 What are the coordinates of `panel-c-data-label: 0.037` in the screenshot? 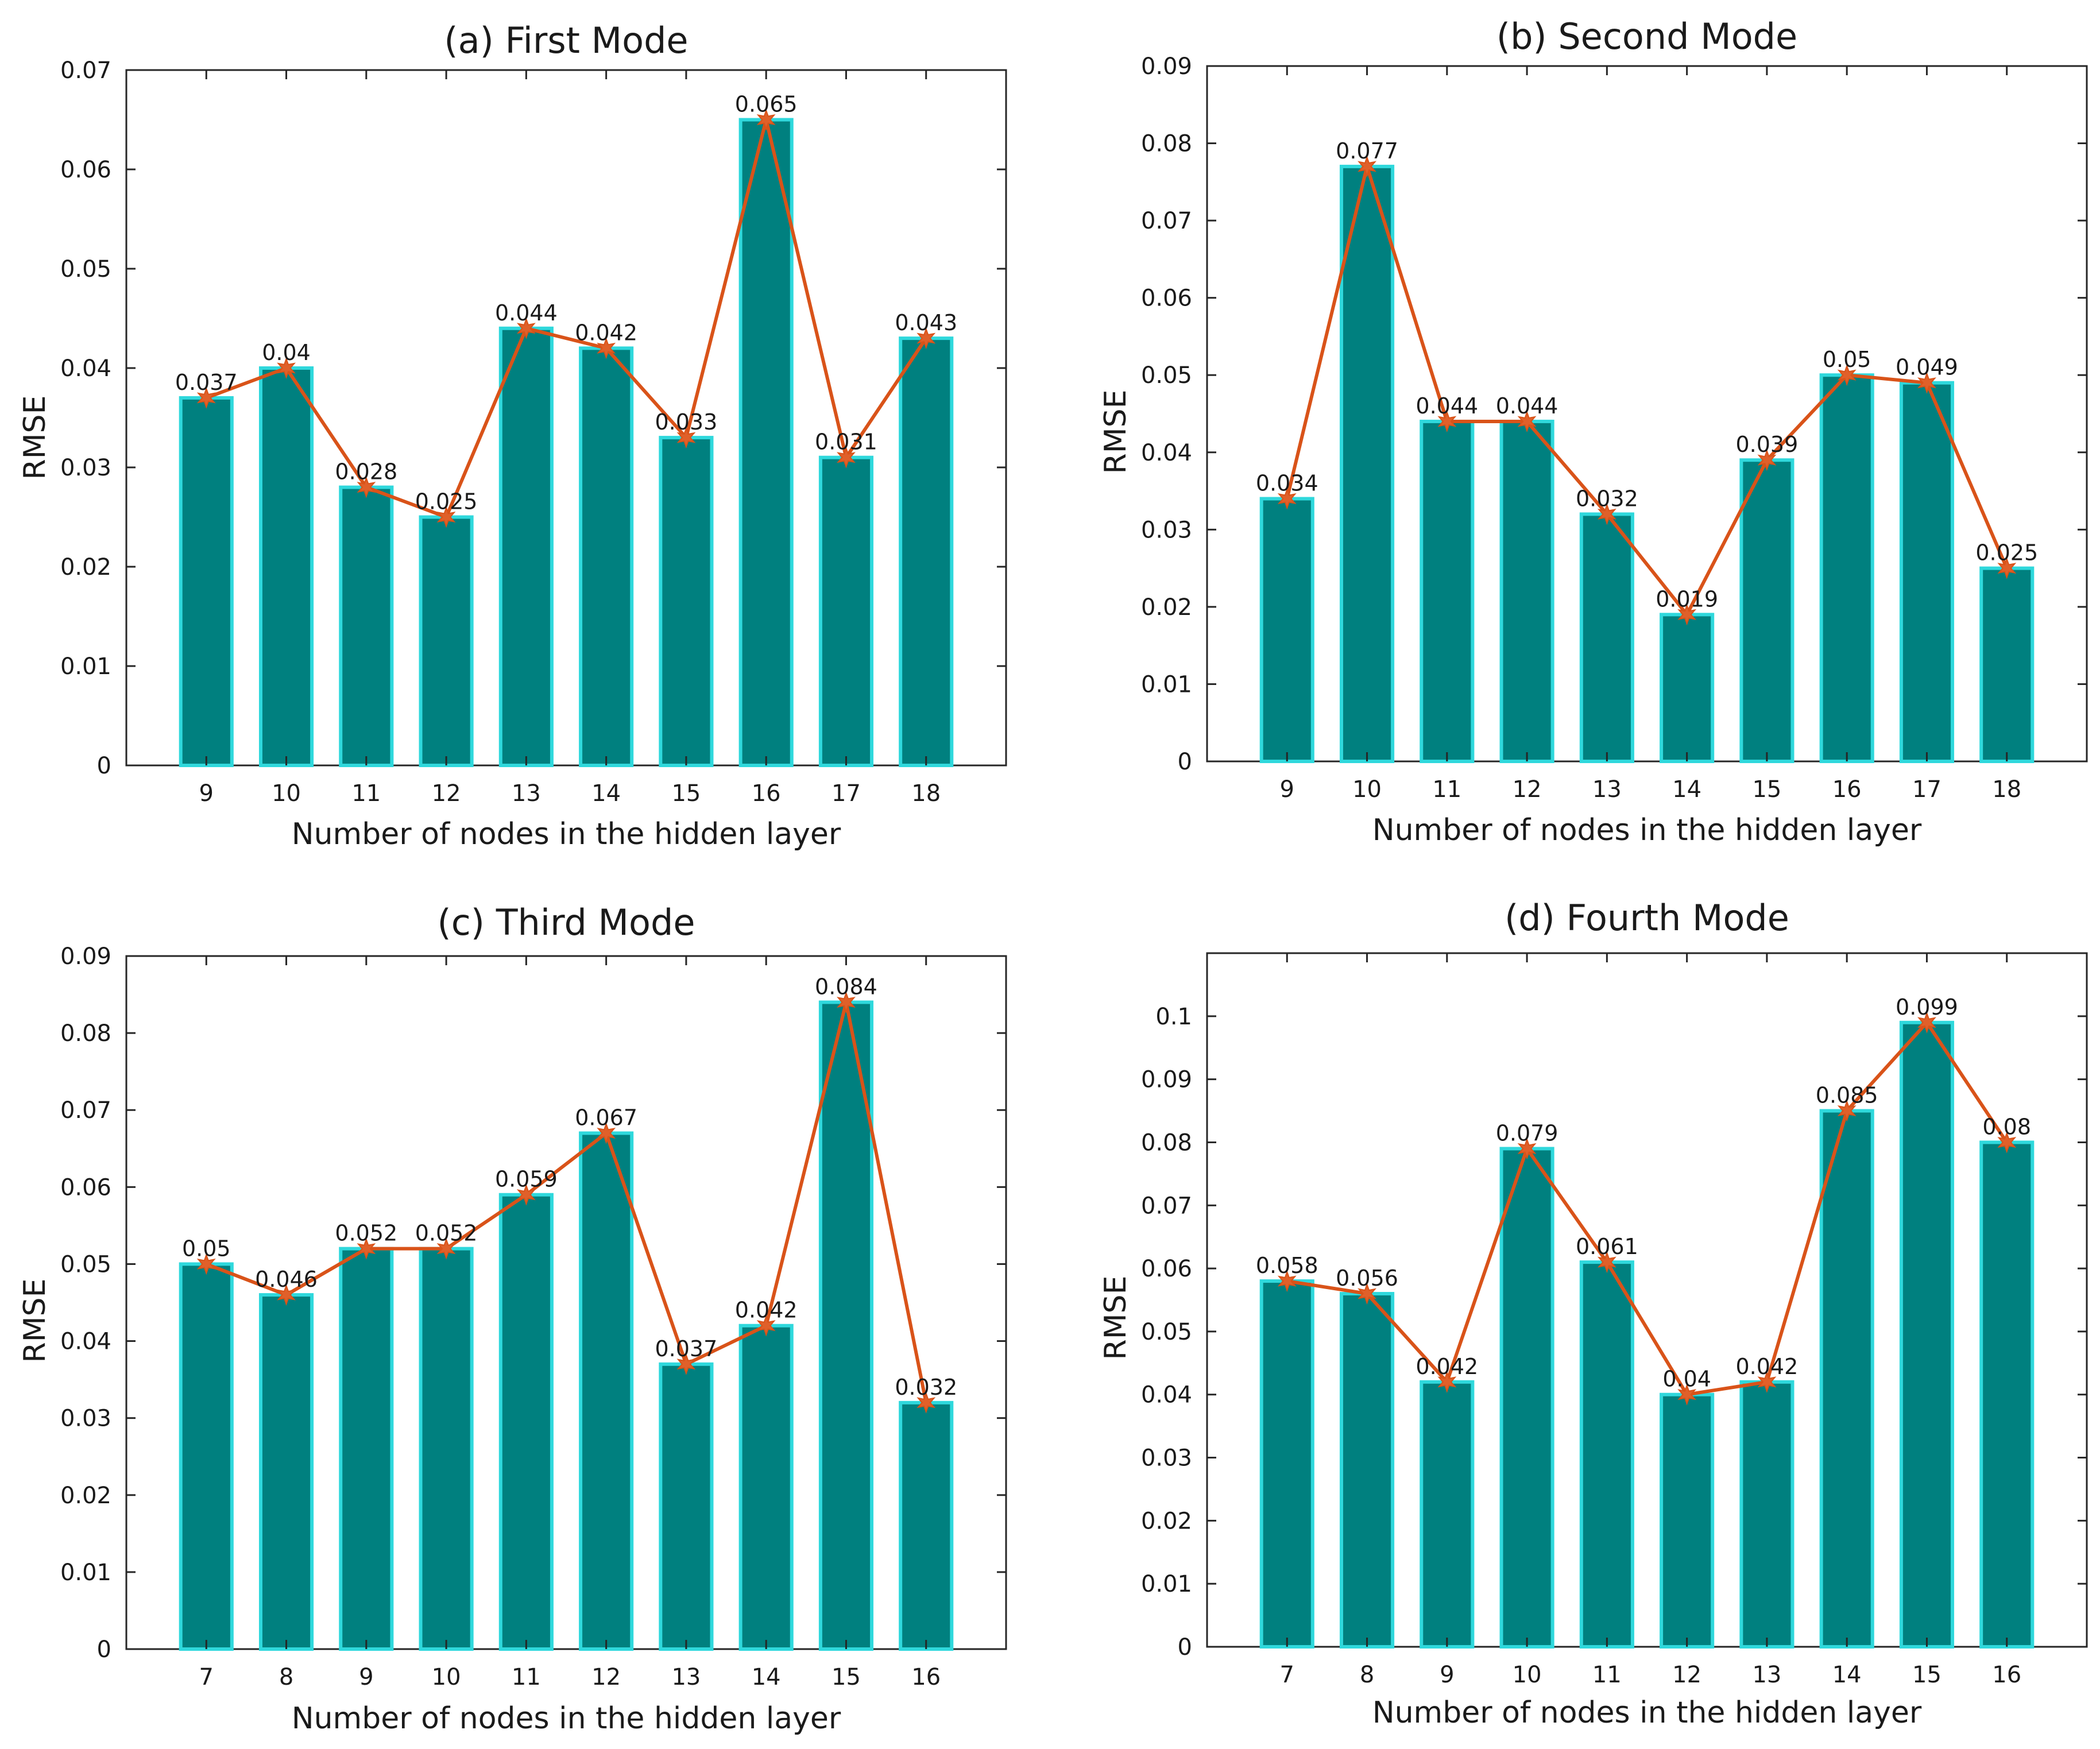 It's located at (686, 1348).